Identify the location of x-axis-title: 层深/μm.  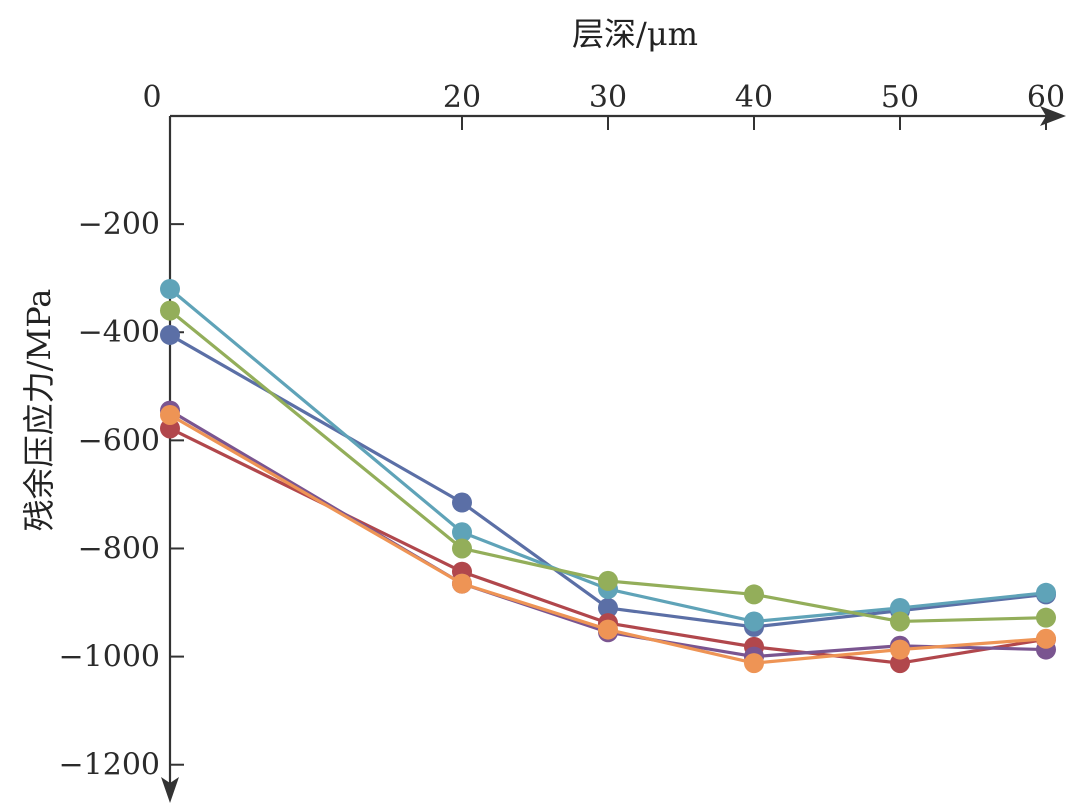
(635, 34).